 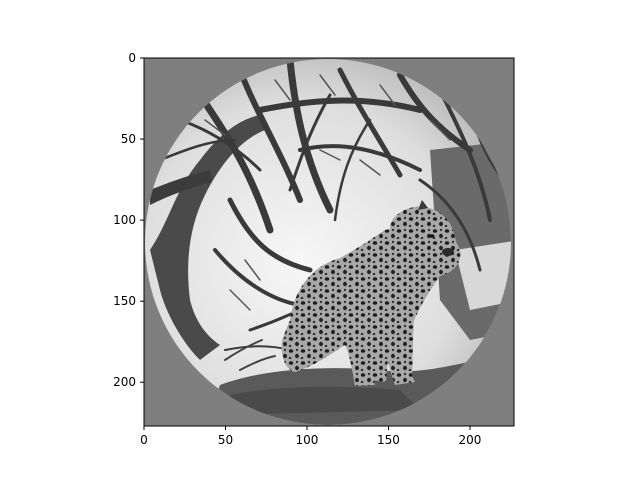 I want to click on x-tick-label: 150, so click(x=388, y=440).